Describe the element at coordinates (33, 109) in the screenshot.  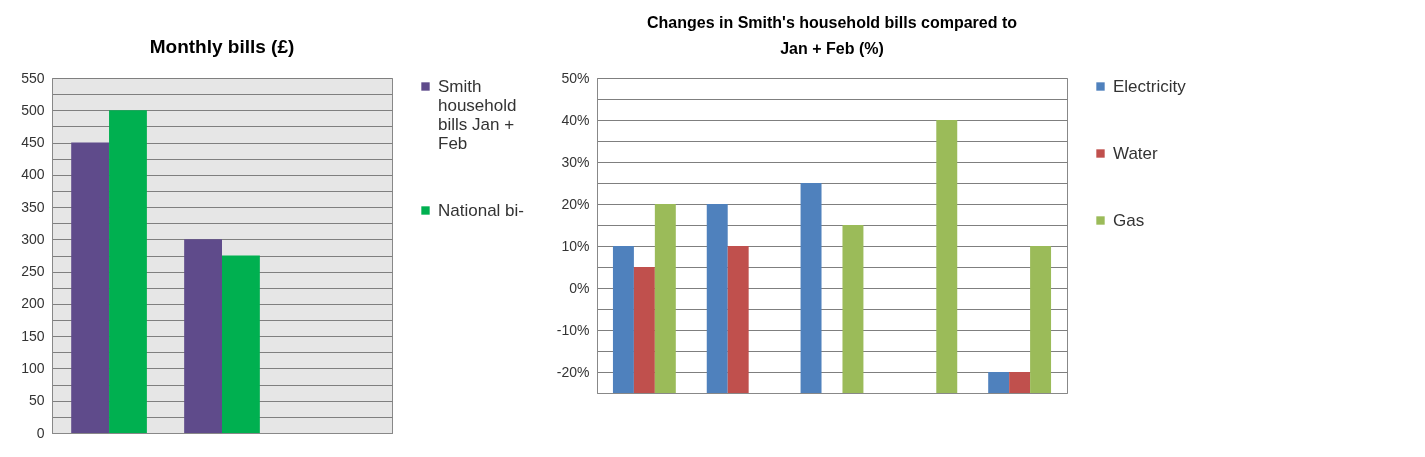
I see `y-tick-label: 500` at that location.